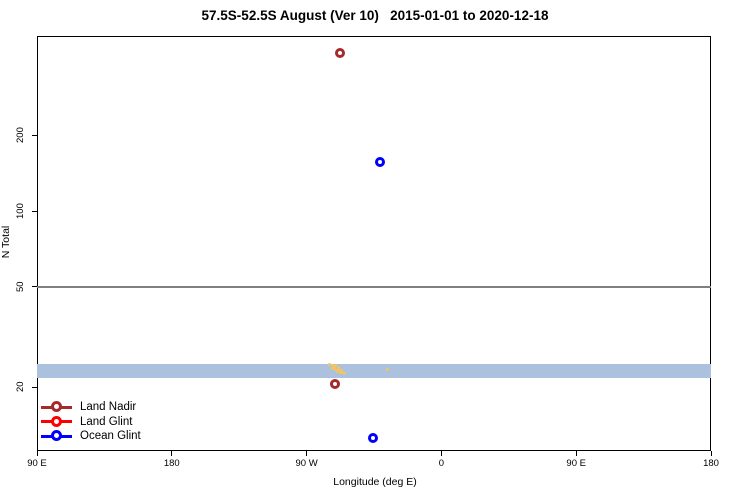  I want to click on x-axis-title: Longitude (deg E), so click(375, 482).